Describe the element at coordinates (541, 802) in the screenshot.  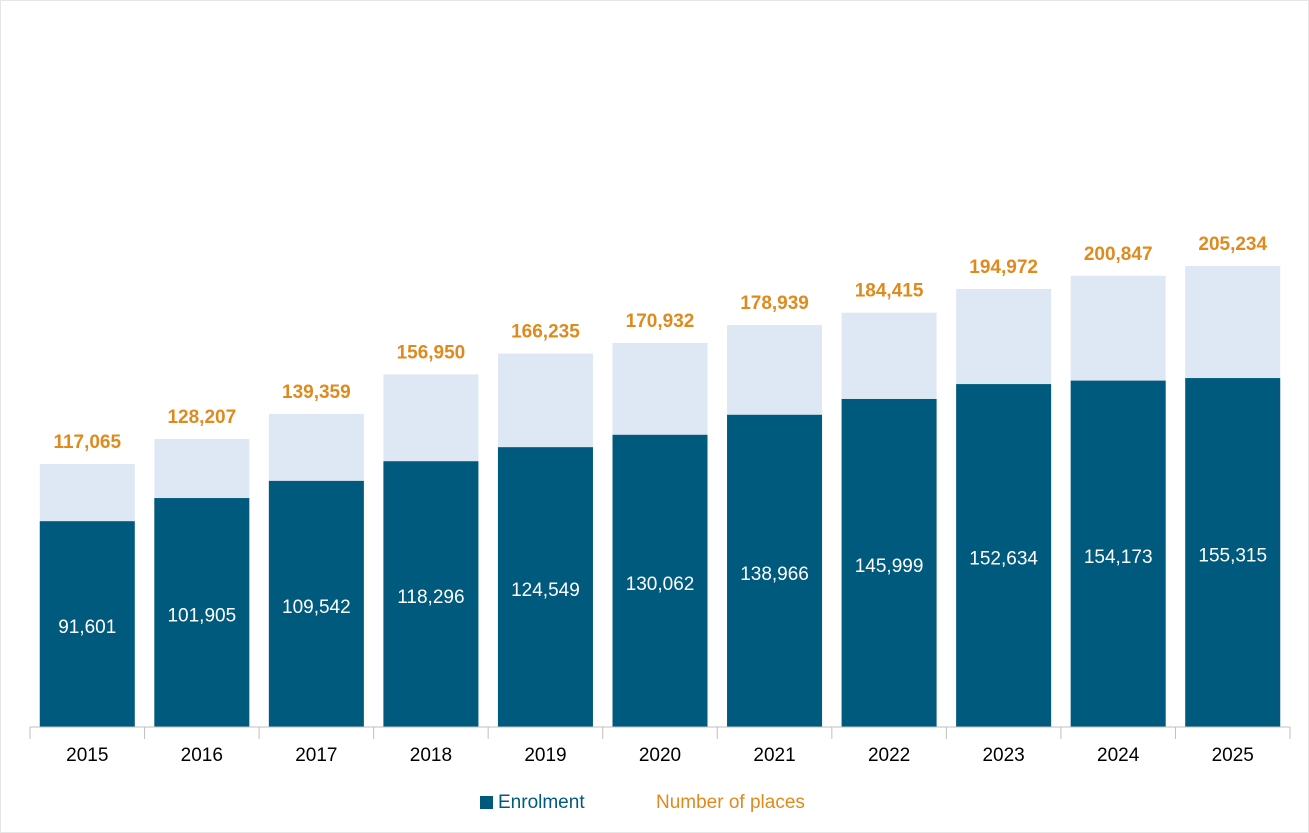
I see `legend-label: Enrolment` at that location.